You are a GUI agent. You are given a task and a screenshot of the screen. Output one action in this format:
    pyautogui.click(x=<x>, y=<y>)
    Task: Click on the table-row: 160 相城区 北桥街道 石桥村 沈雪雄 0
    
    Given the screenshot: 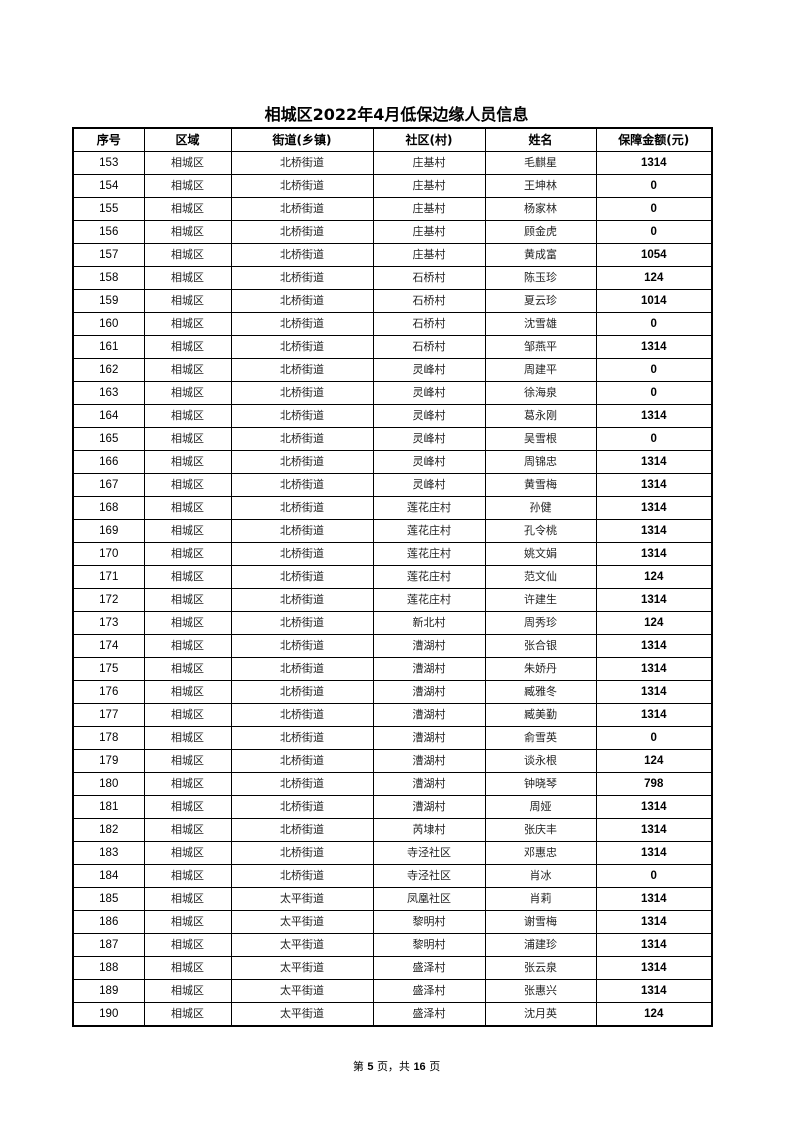 What is the action you would take?
    pyautogui.click(x=392, y=324)
    